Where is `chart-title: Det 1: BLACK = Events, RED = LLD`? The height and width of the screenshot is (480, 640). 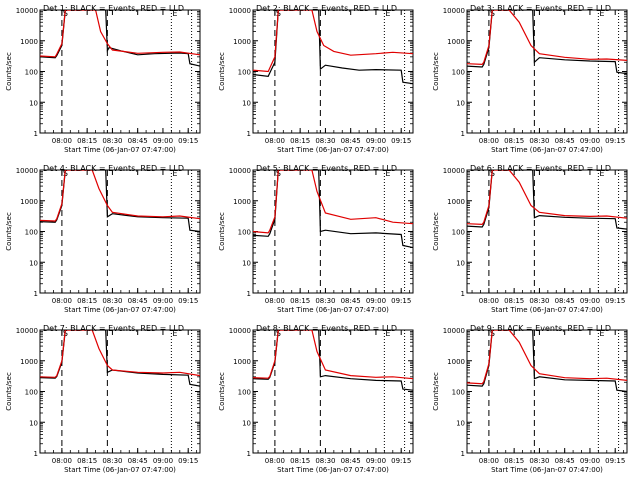 chart-title: Det 1: BLACK = Events, RED = LLD is located at coordinates (113, 8).